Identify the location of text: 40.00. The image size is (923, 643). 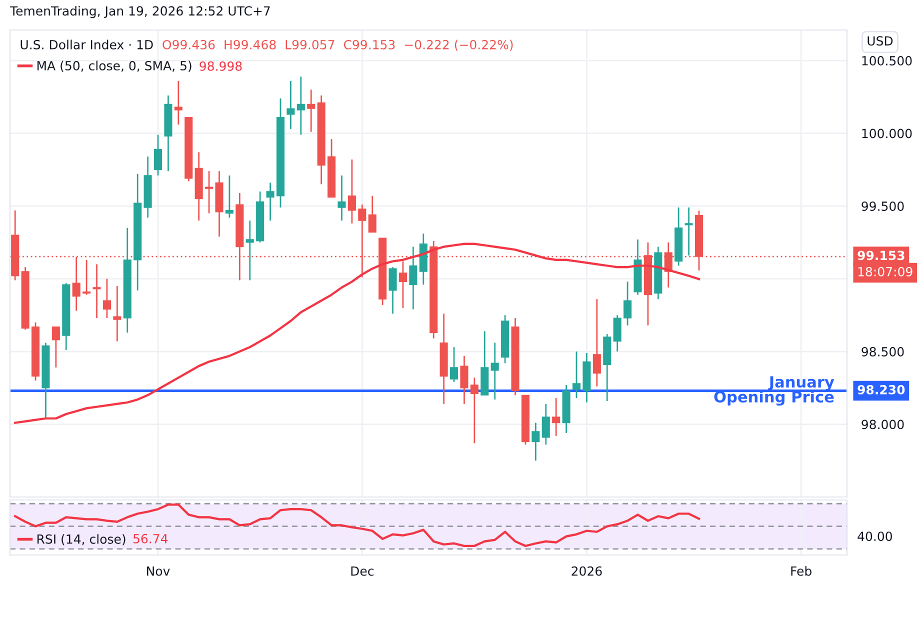
(875, 537).